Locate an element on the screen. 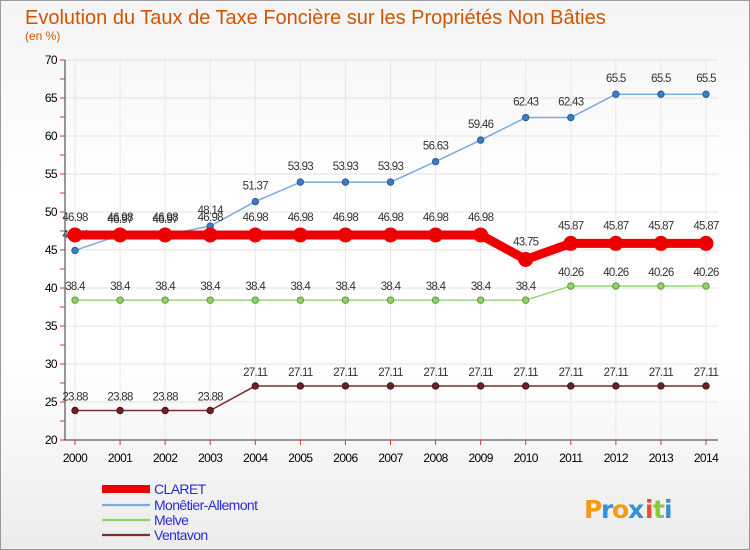 The image size is (750, 550). x-tick-label: 2003 is located at coordinates (210, 458).